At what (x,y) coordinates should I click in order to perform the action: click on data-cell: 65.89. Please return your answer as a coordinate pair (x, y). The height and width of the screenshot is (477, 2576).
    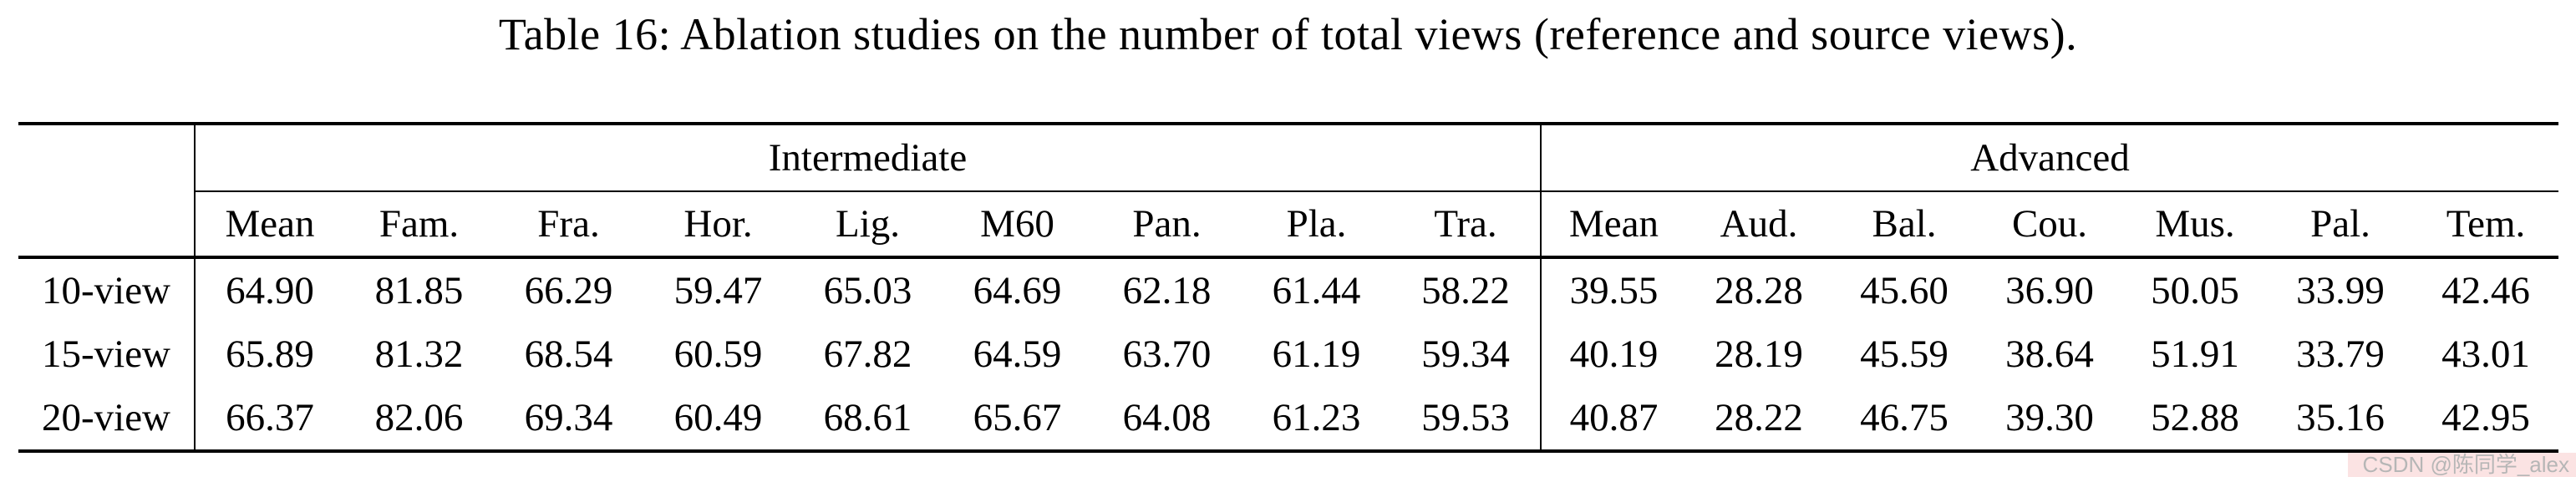
    Looking at the image, I should click on (270, 354).